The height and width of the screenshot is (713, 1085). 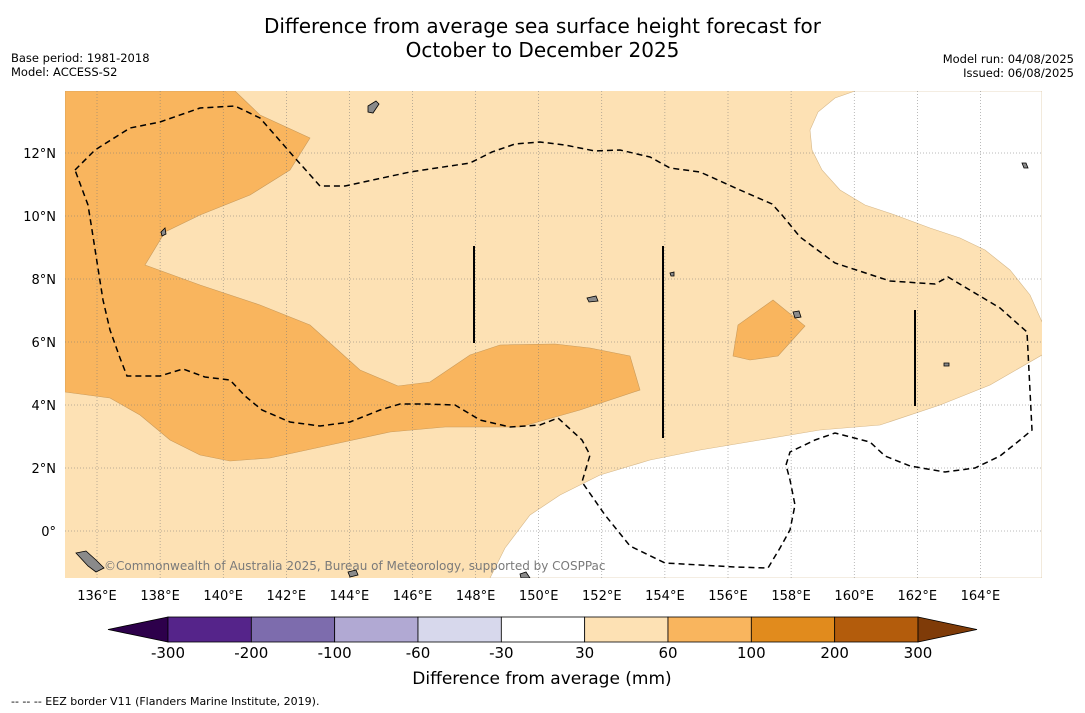 What do you see at coordinates (350, 596) in the screenshot?
I see `longitude-label: 144°E` at bounding box center [350, 596].